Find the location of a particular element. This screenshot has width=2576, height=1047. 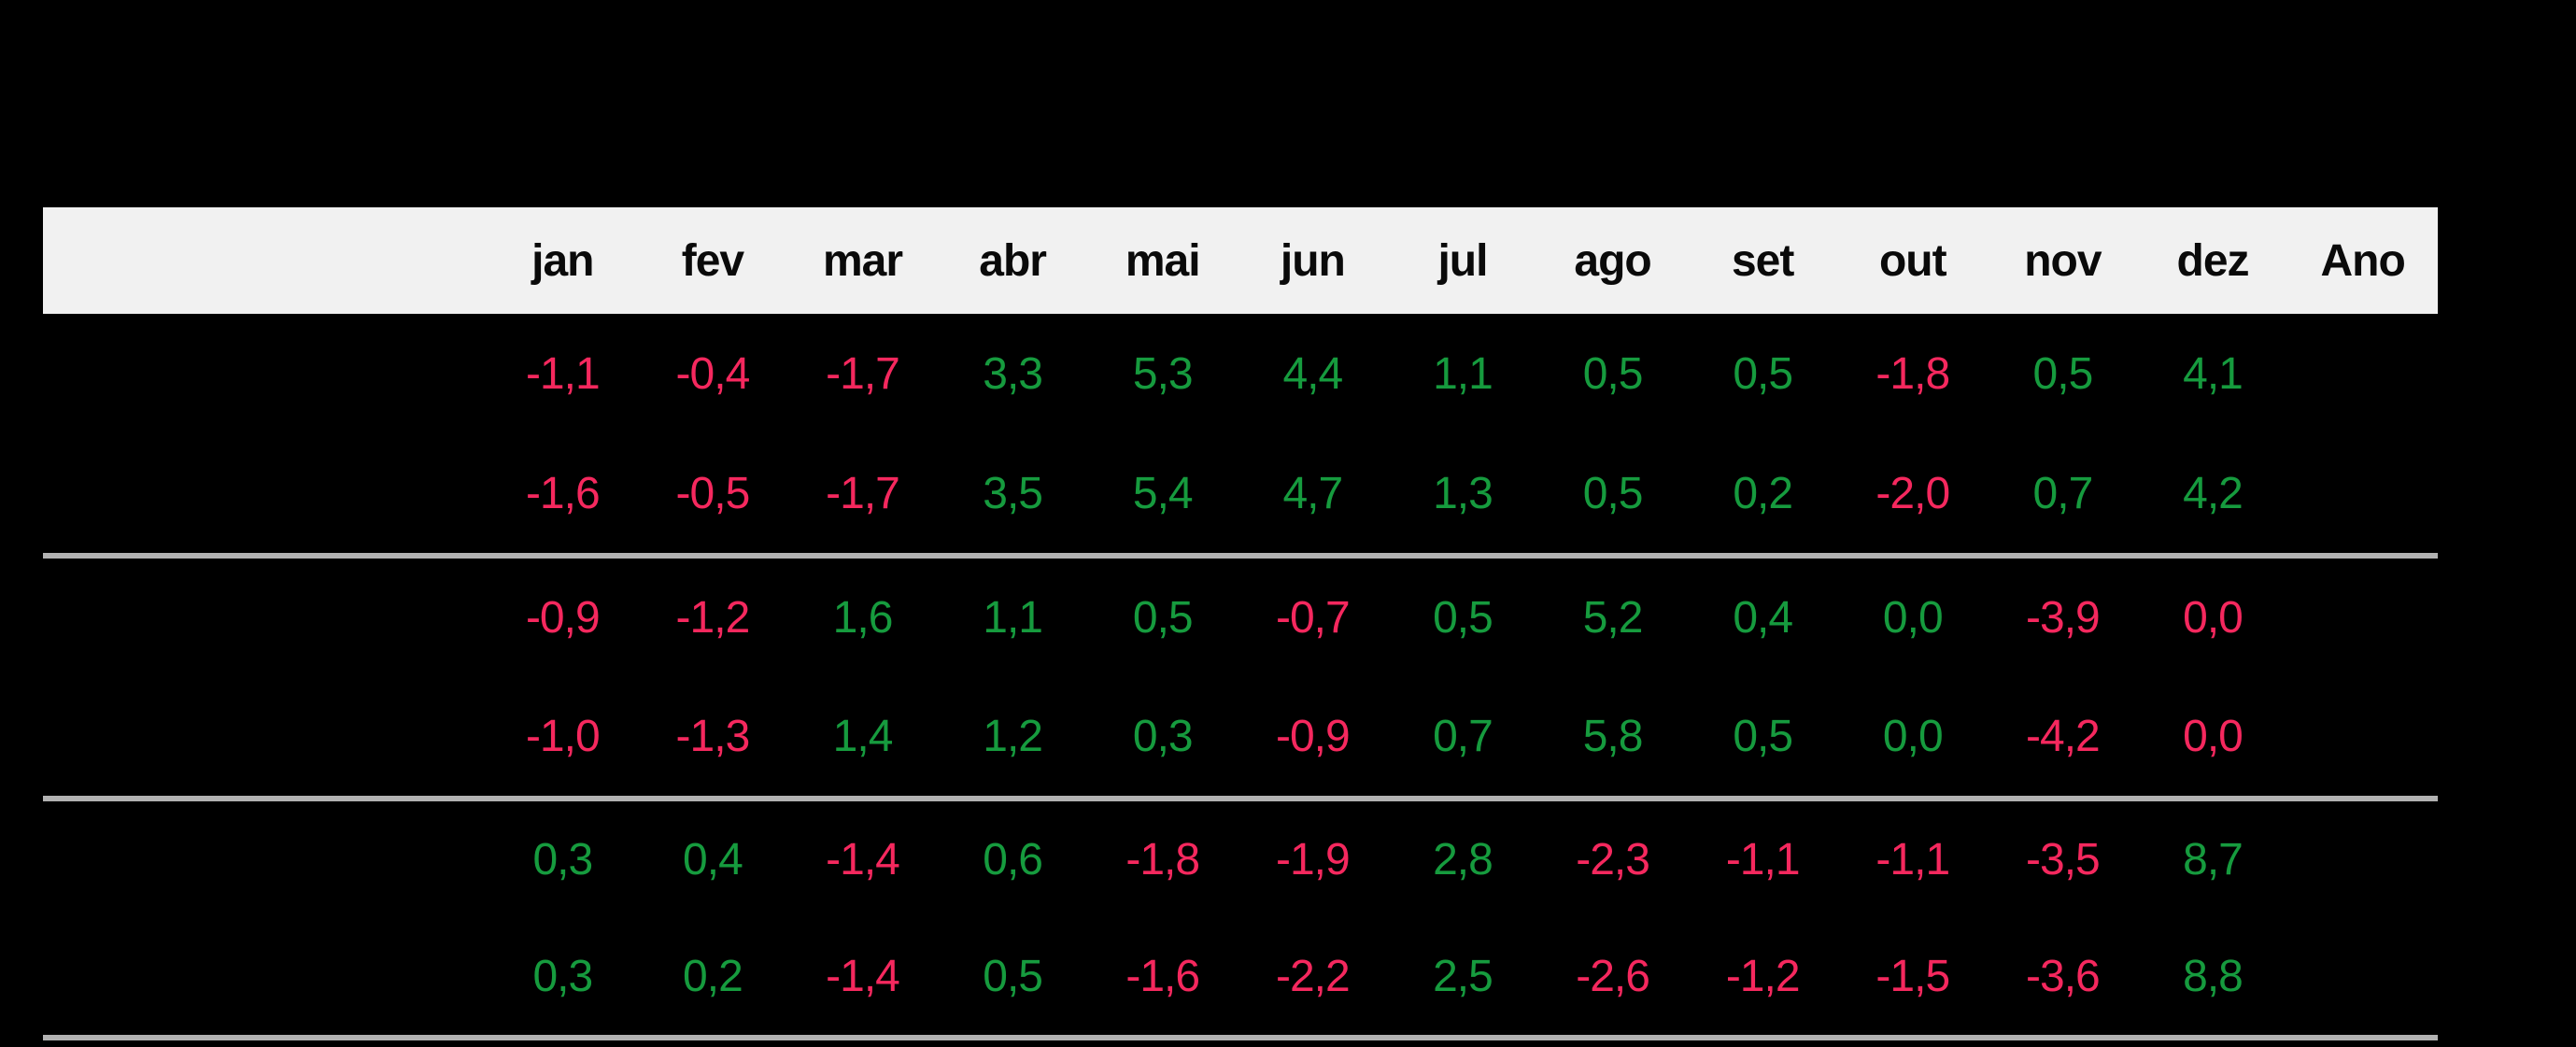

table-cell: 1,6 is located at coordinates (863, 618).